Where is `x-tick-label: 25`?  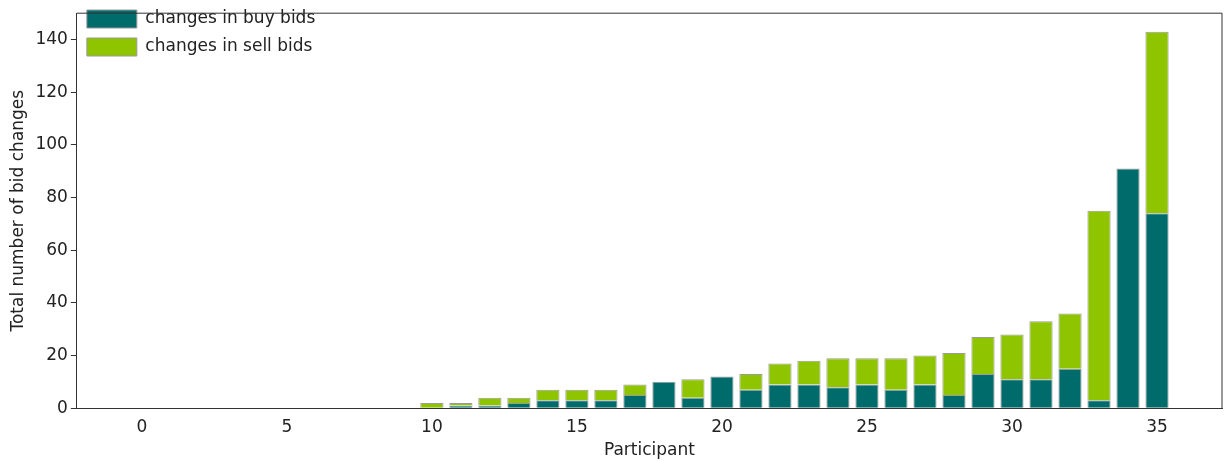
x-tick-label: 25 is located at coordinates (867, 425).